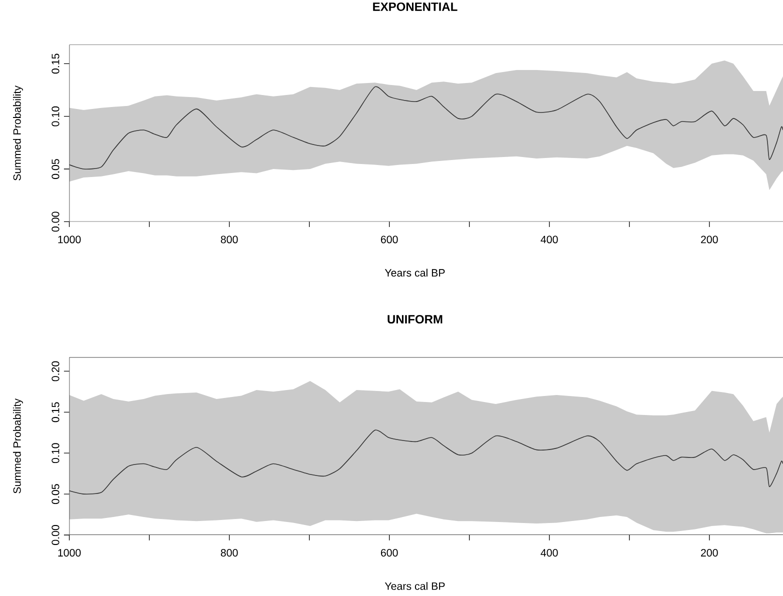 This screenshot has width=783, height=596. I want to click on y-tick-label: 0.20, so click(56, 371).